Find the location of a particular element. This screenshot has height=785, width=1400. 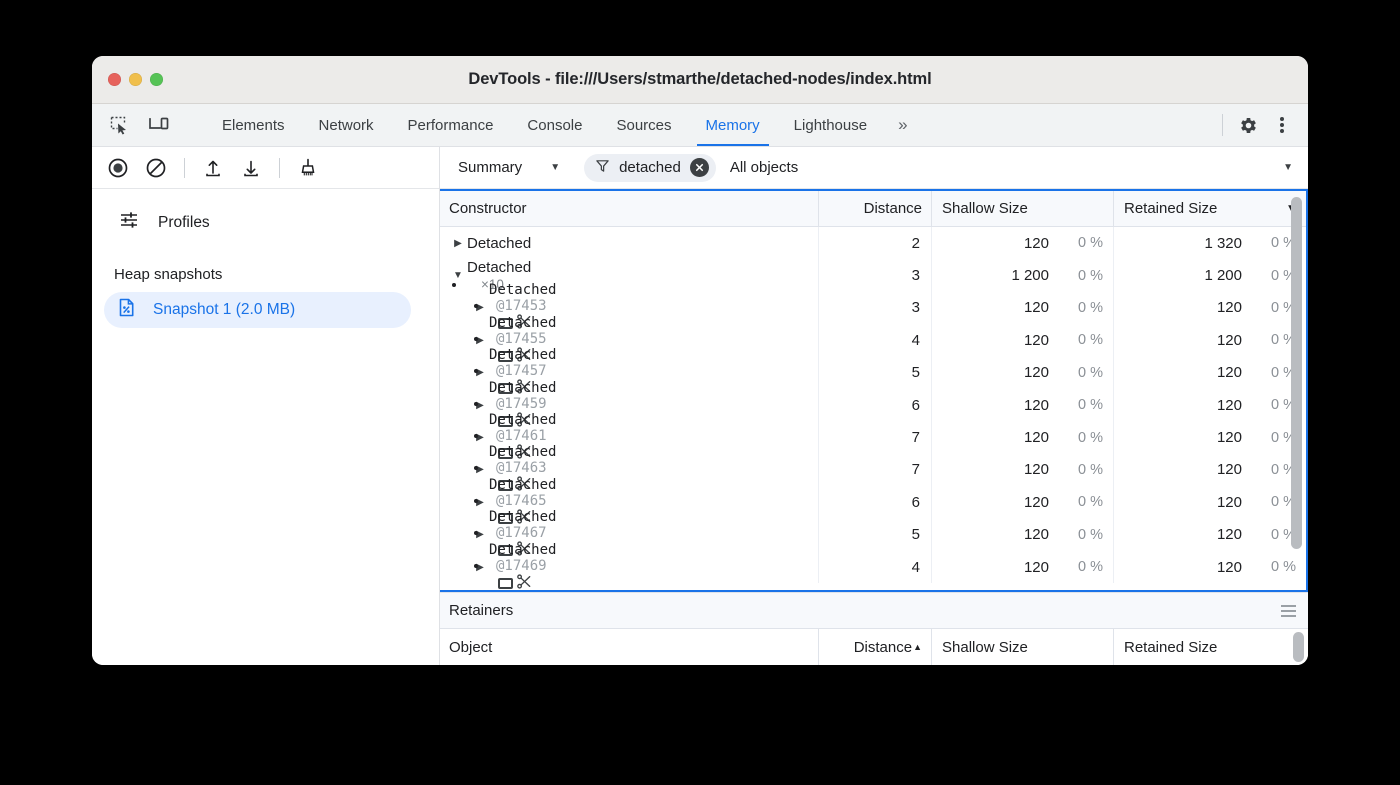

constructor-name: Detached @17463 is located at coordinates (522, 469).